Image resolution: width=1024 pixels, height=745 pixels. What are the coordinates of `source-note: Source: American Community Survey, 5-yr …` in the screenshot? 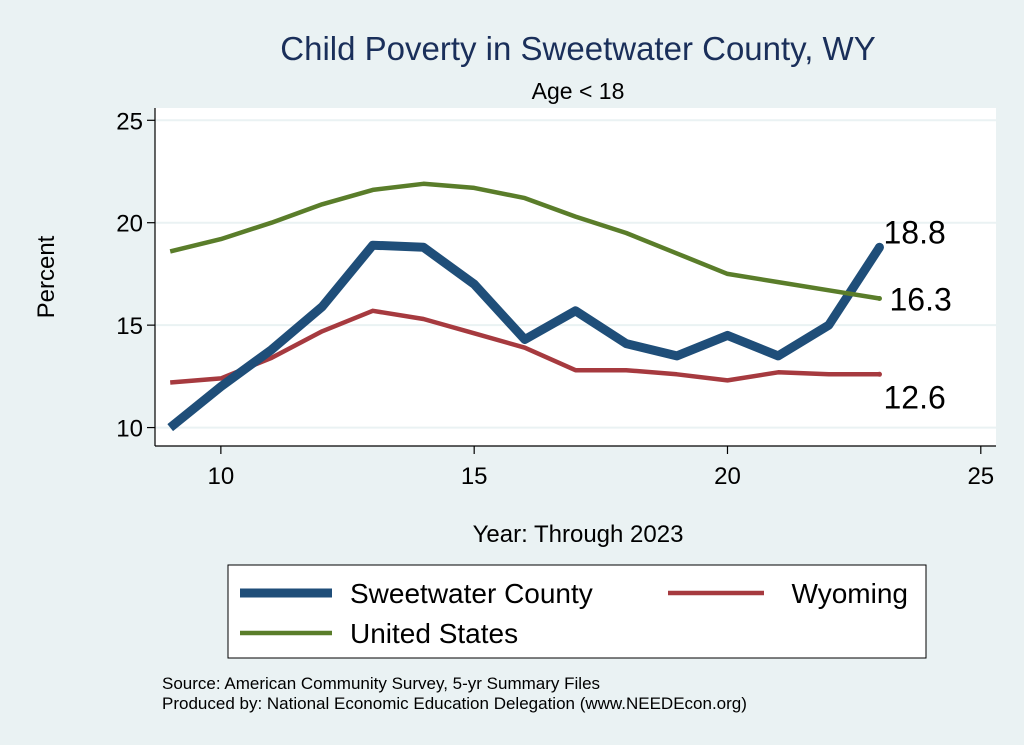 It's located at (381, 683).